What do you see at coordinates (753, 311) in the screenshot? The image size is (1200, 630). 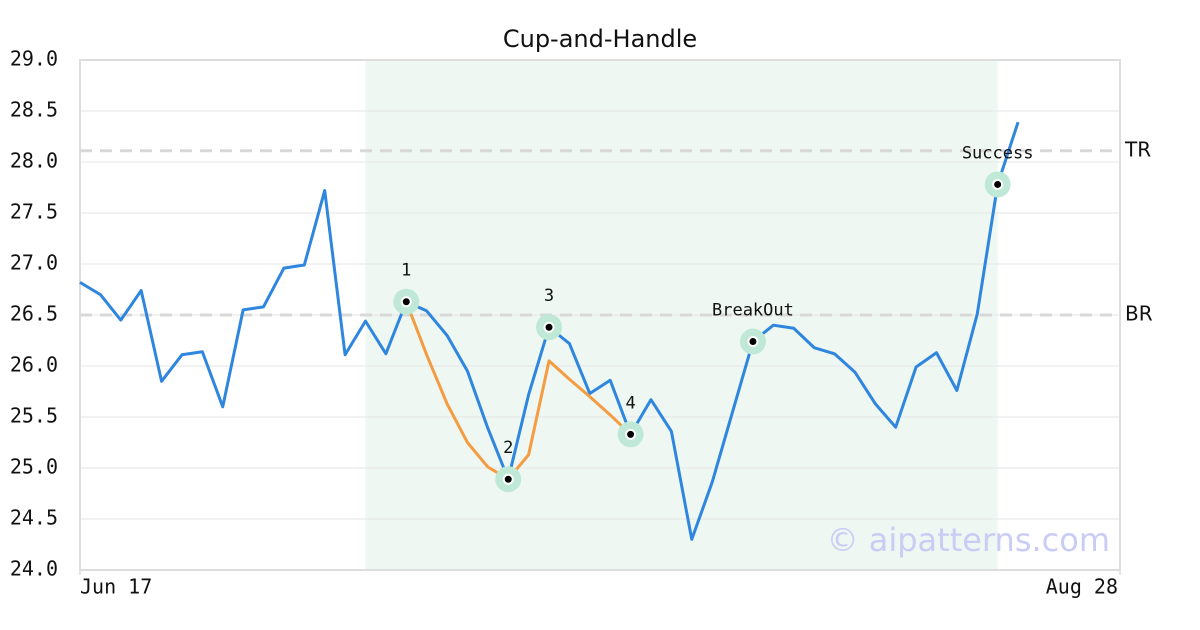 I see `annotation-label: BreakOut` at bounding box center [753, 311].